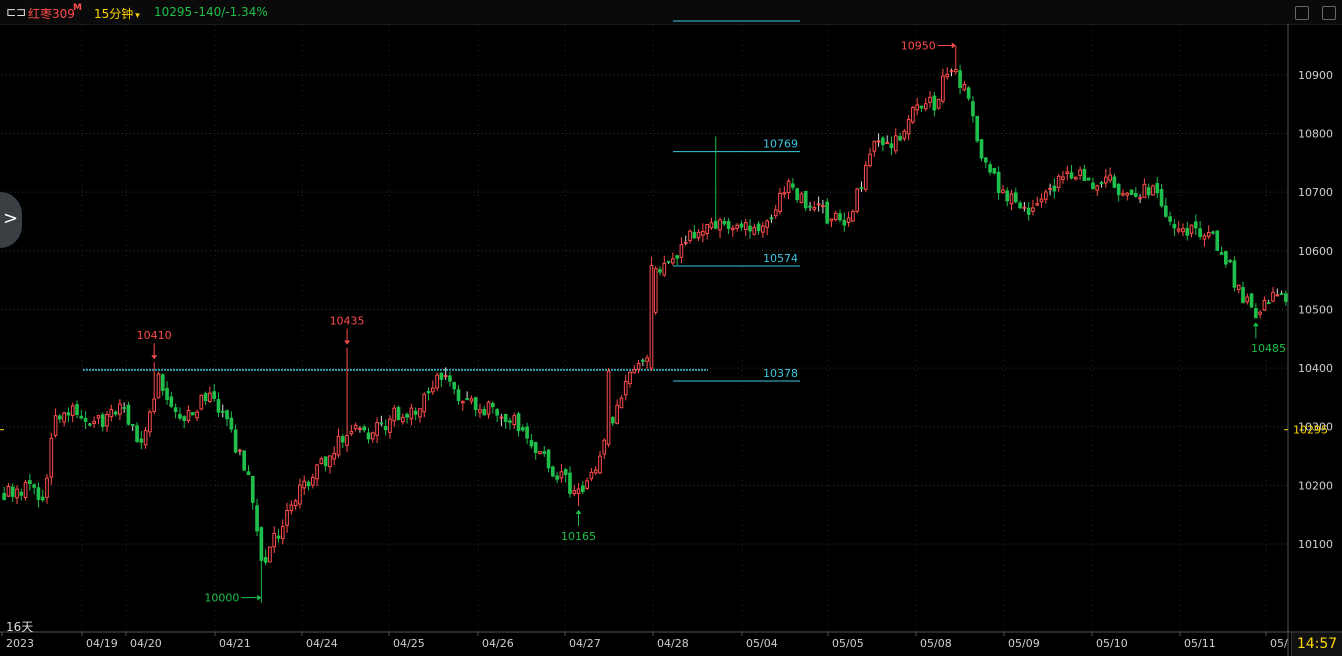 This screenshot has width=1342, height=656. What do you see at coordinates (1310, 430) in the screenshot?
I see `current-price-label: 10295` at bounding box center [1310, 430].